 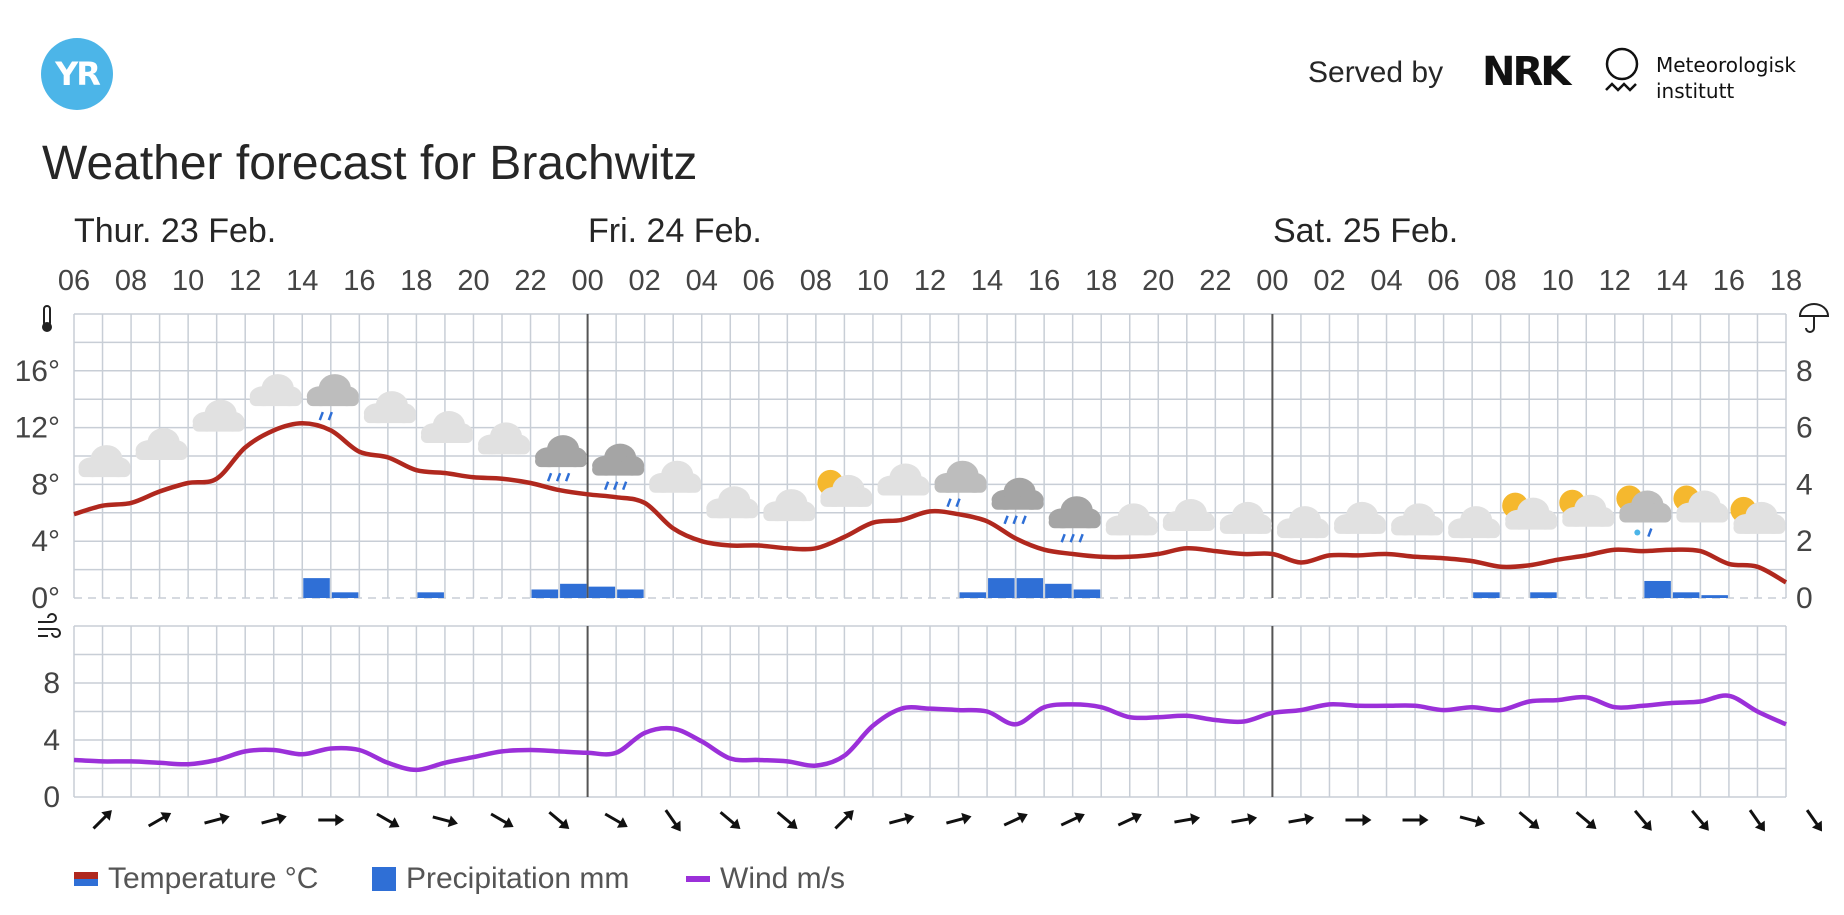 I want to click on temperature-tick-label: 12°, so click(x=37, y=428).